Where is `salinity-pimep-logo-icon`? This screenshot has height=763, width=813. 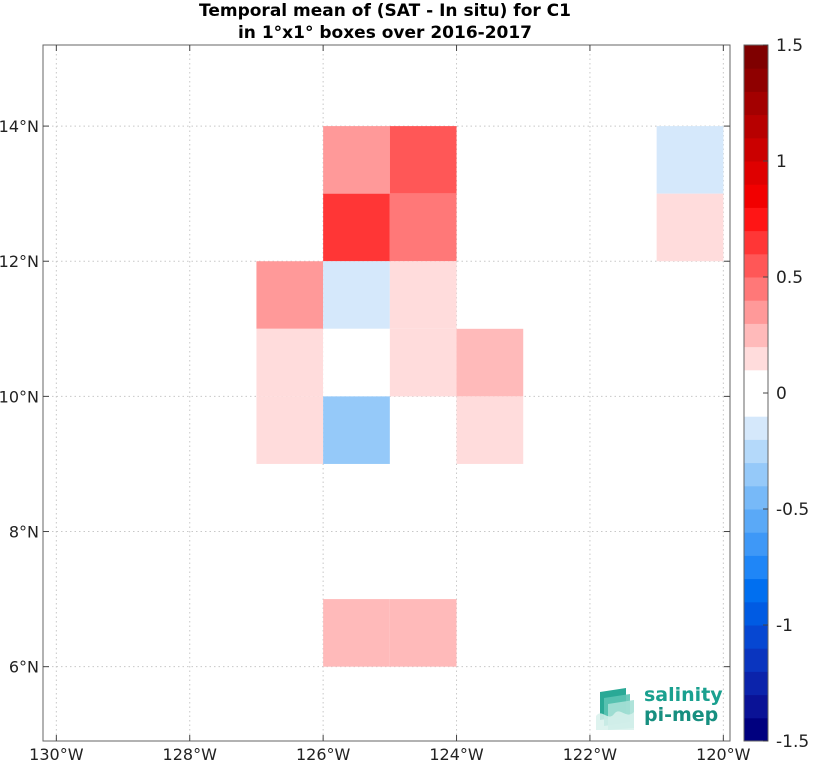 salinity-pimep-logo-icon is located at coordinates (615, 709).